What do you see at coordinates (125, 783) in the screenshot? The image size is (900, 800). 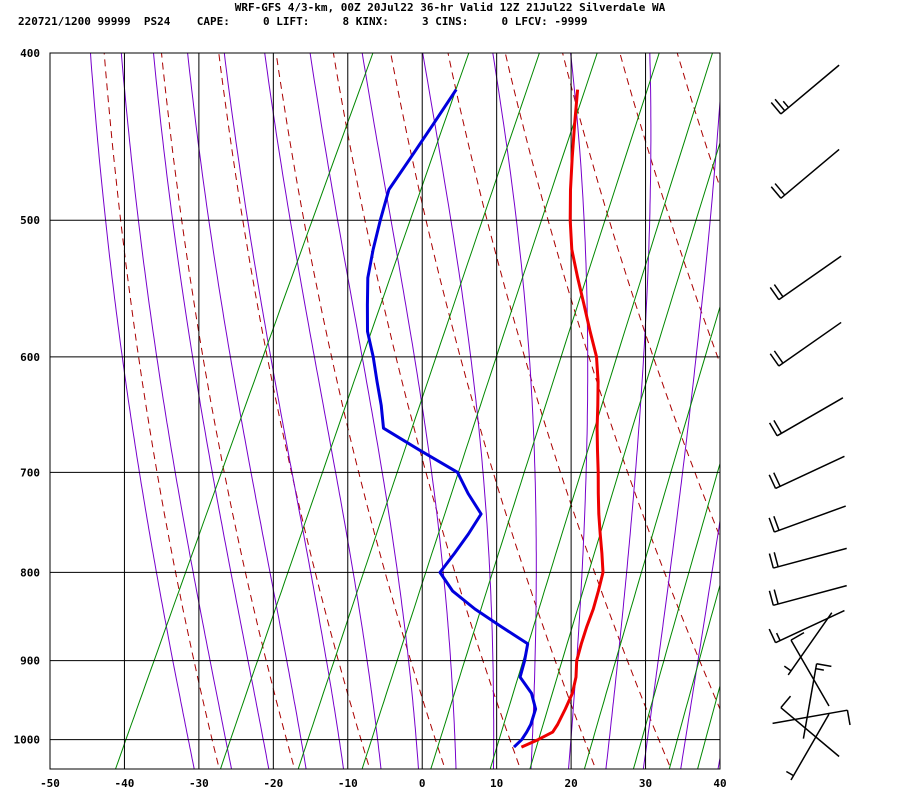 I see `x-tick-label: -40` at bounding box center [125, 783].